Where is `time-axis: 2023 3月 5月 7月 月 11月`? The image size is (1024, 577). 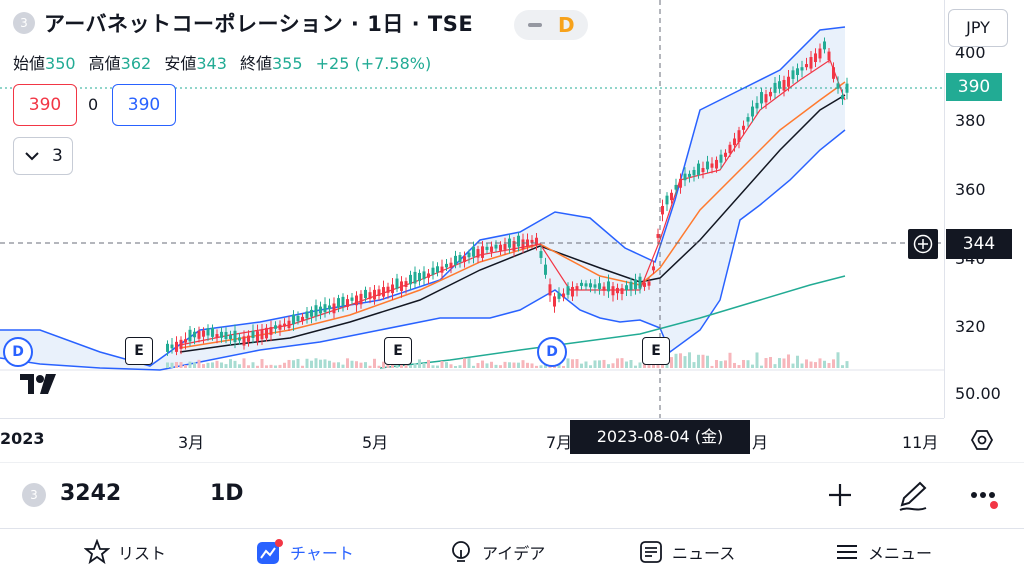
time-axis: 2023 3月 5月 7月 月 11月 is located at coordinates (472, 440).